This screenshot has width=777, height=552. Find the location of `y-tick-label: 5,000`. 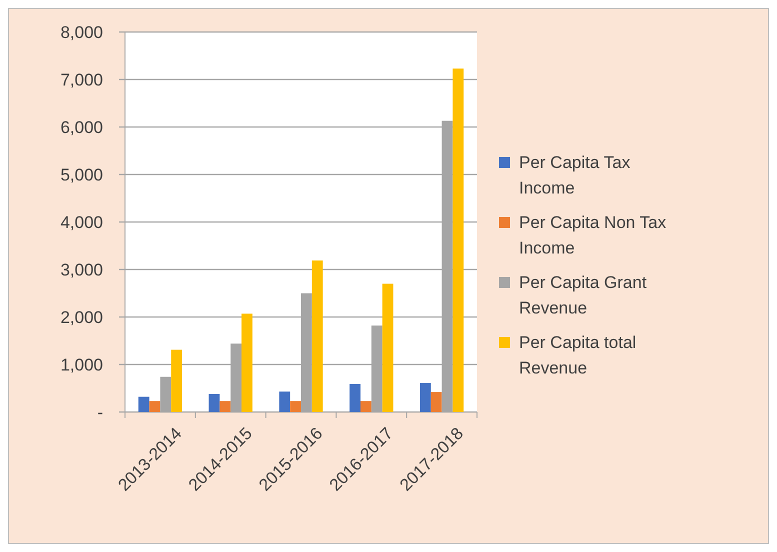

y-tick-label: 5,000 is located at coordinates (81, 174).